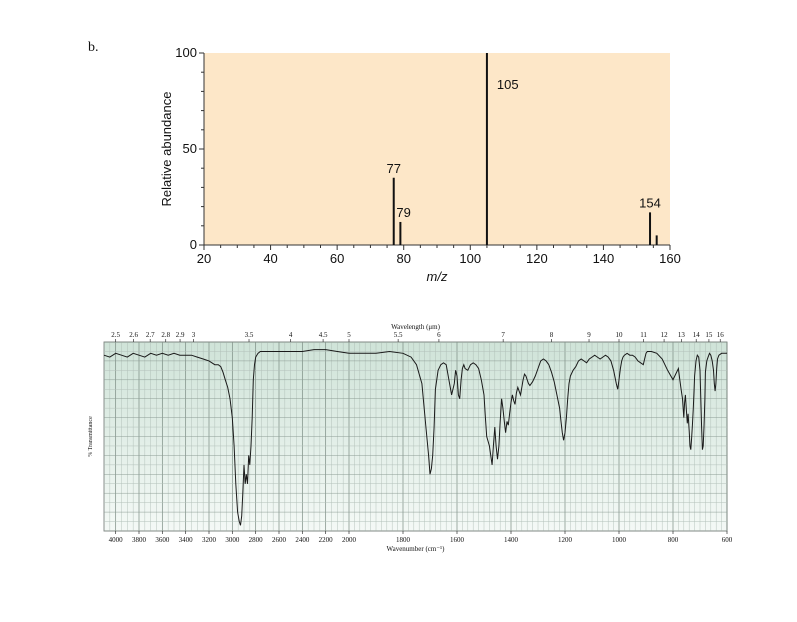 This screenshot has height=622, width=797. What do you see at coordinates (403, 258) in the screenshot?
I see `x-tick-label: 80` at bounding box center [403, 258].